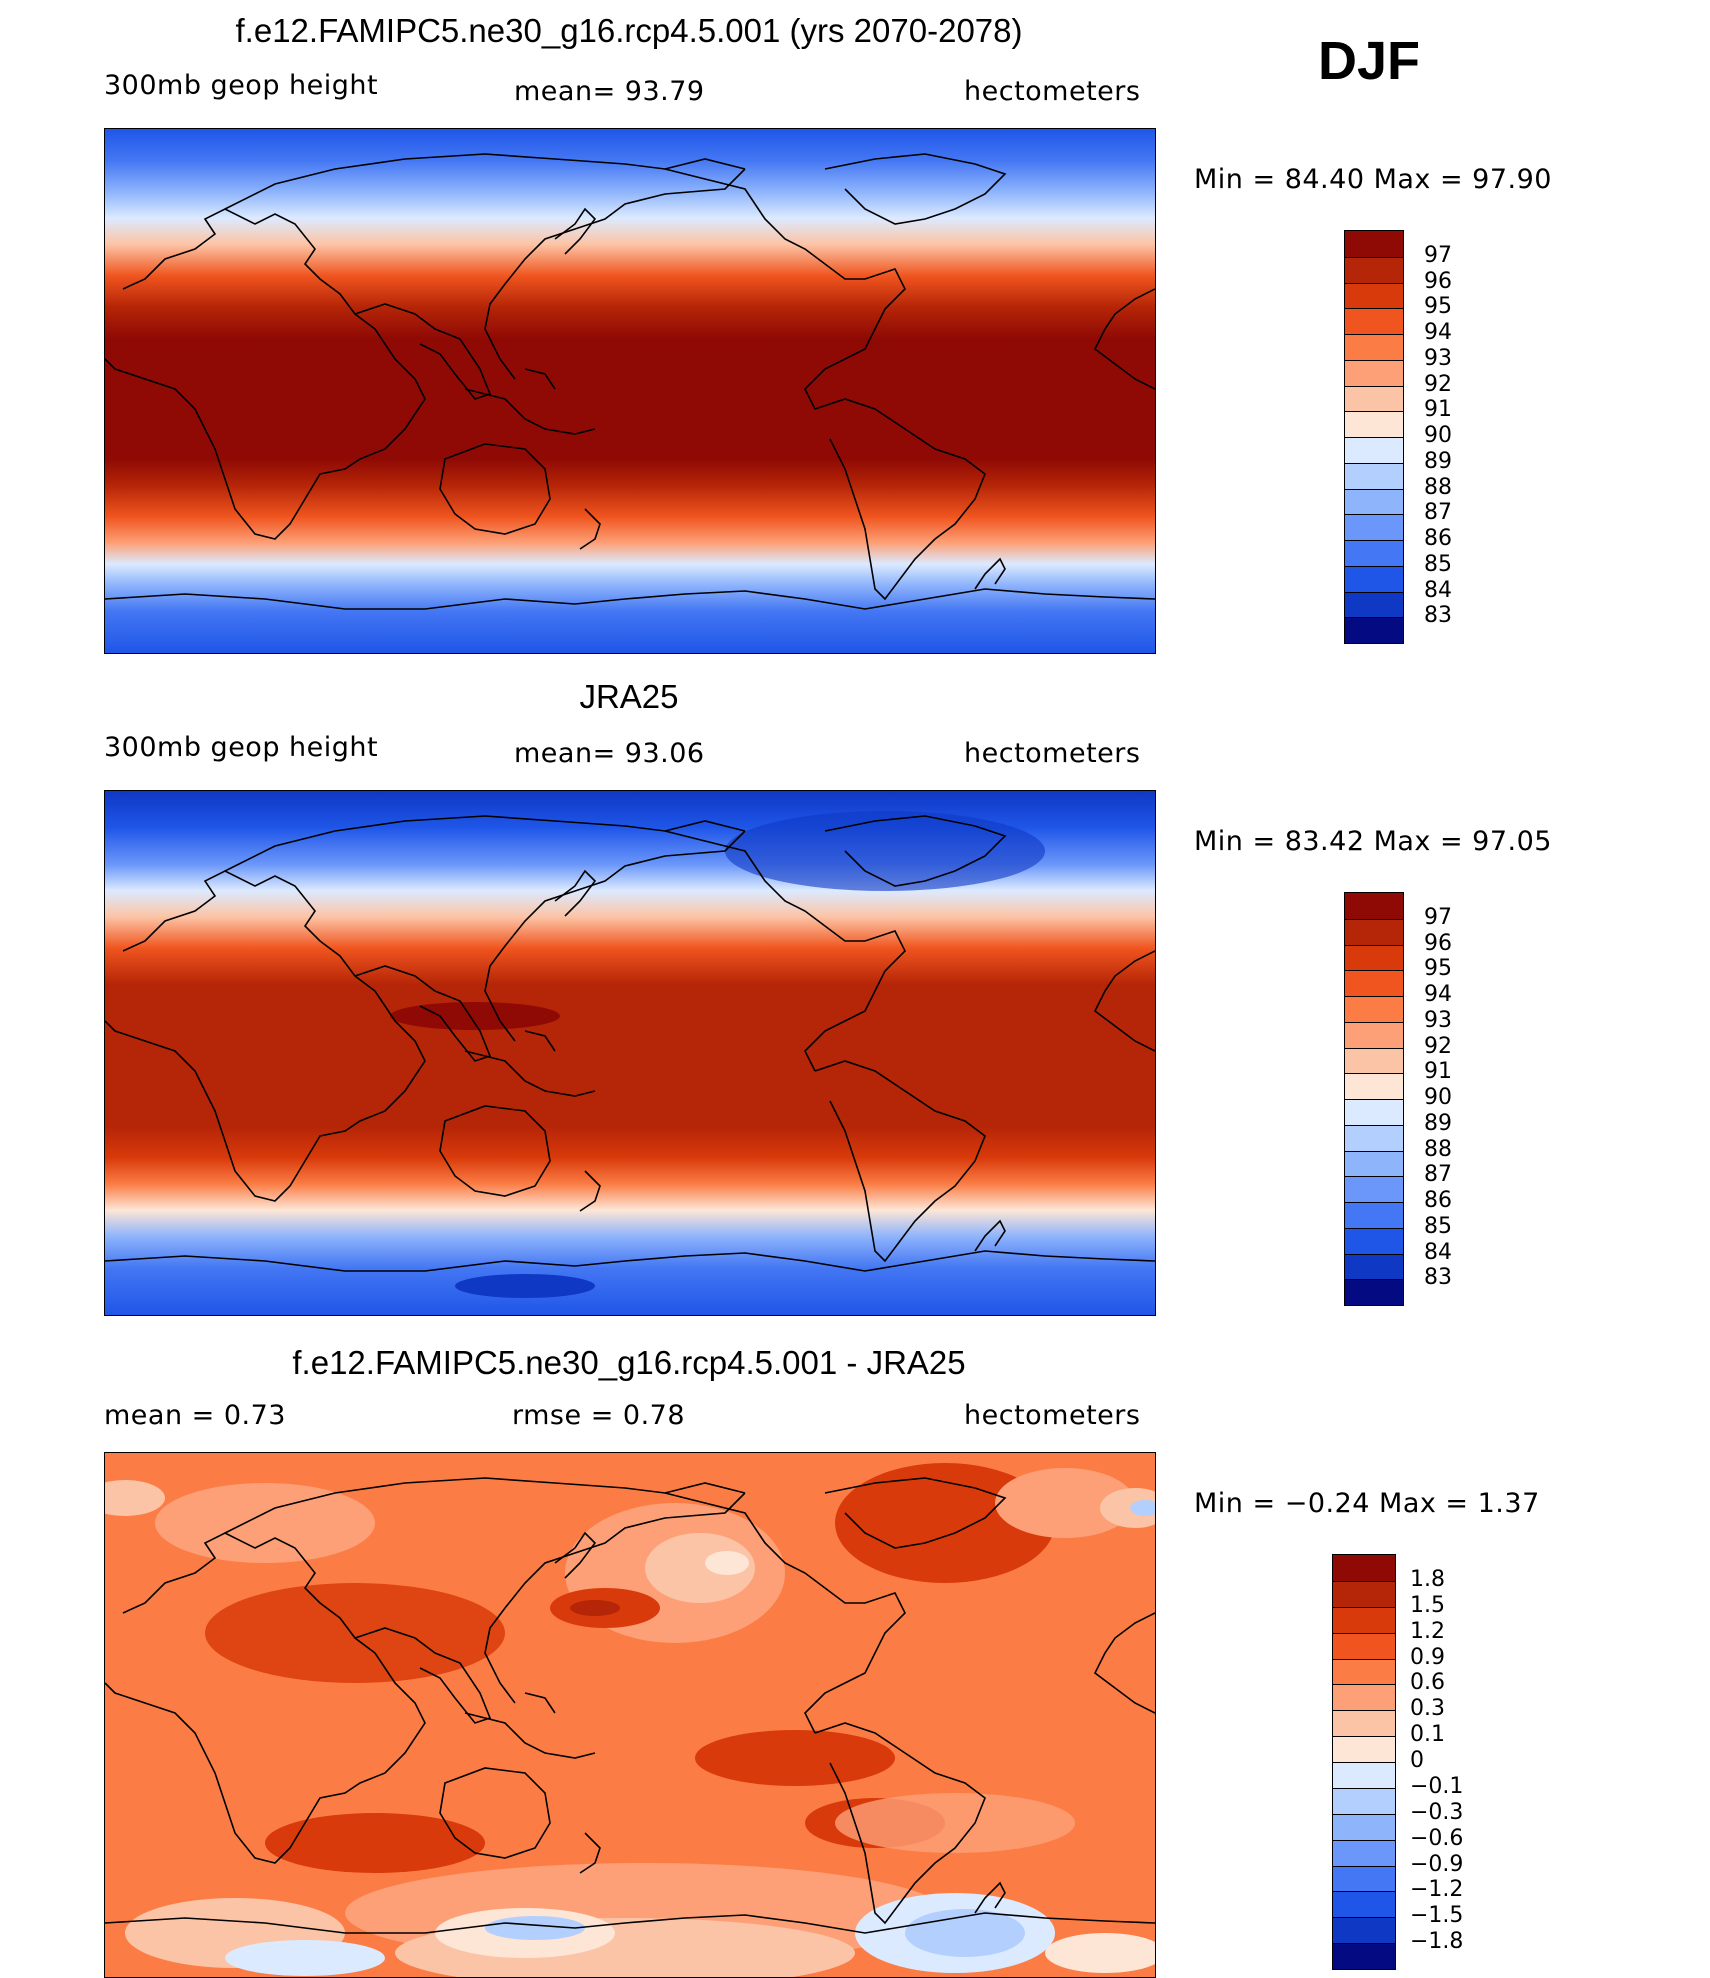 The image size is (1710, 1978). What do you see at coordinates (1052, 91) in the screenshot?
I see `panel-1-units-label: hectometers` at bounding box center [1052, 91].